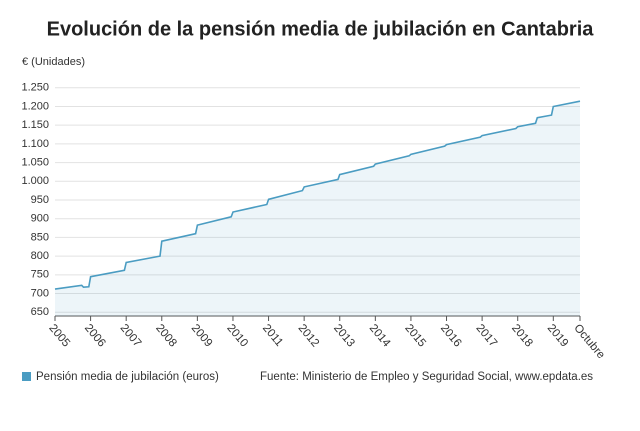  I want to click on x-tick-label: 2016, so click(451, 335).